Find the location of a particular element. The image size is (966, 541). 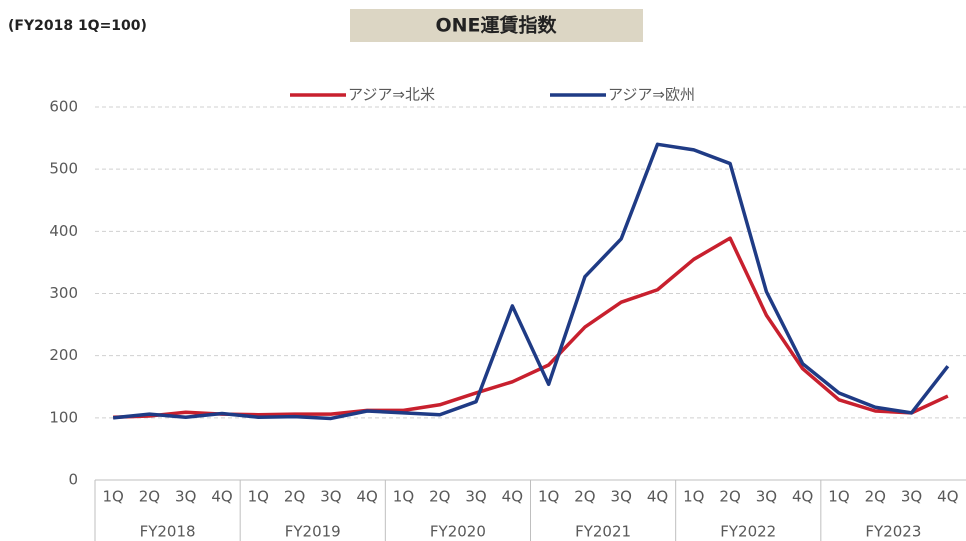

group-label: FY2023 is located at coordinates (893, 532).